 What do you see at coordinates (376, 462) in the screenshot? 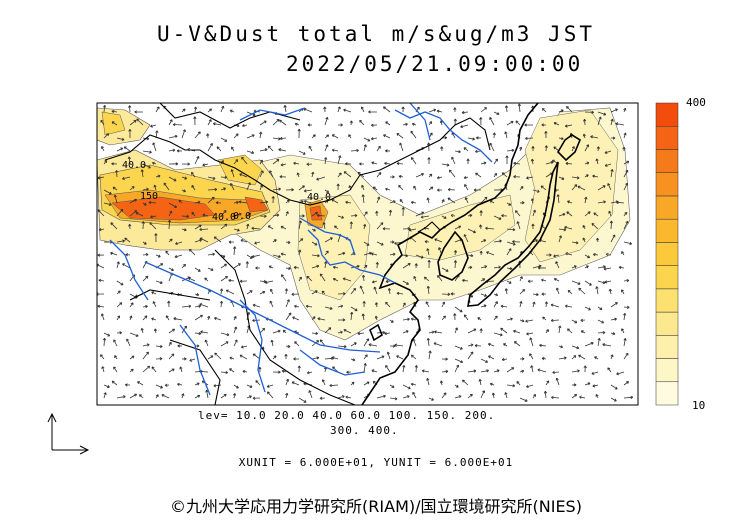
I see `vector-unit-text: XUNIT = 6.000E+01, YUNIT = 6.000E+01` at bounding box center [376, 462].